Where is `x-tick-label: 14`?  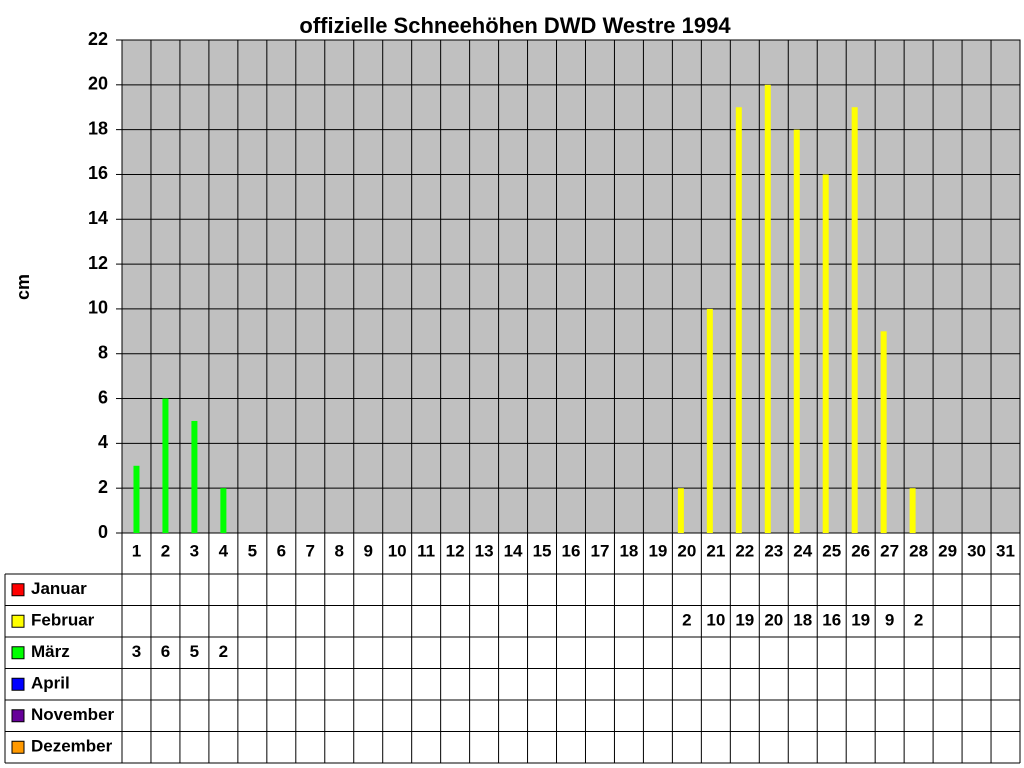 x-tick-label: 14 is located at coordinates (513, 550).